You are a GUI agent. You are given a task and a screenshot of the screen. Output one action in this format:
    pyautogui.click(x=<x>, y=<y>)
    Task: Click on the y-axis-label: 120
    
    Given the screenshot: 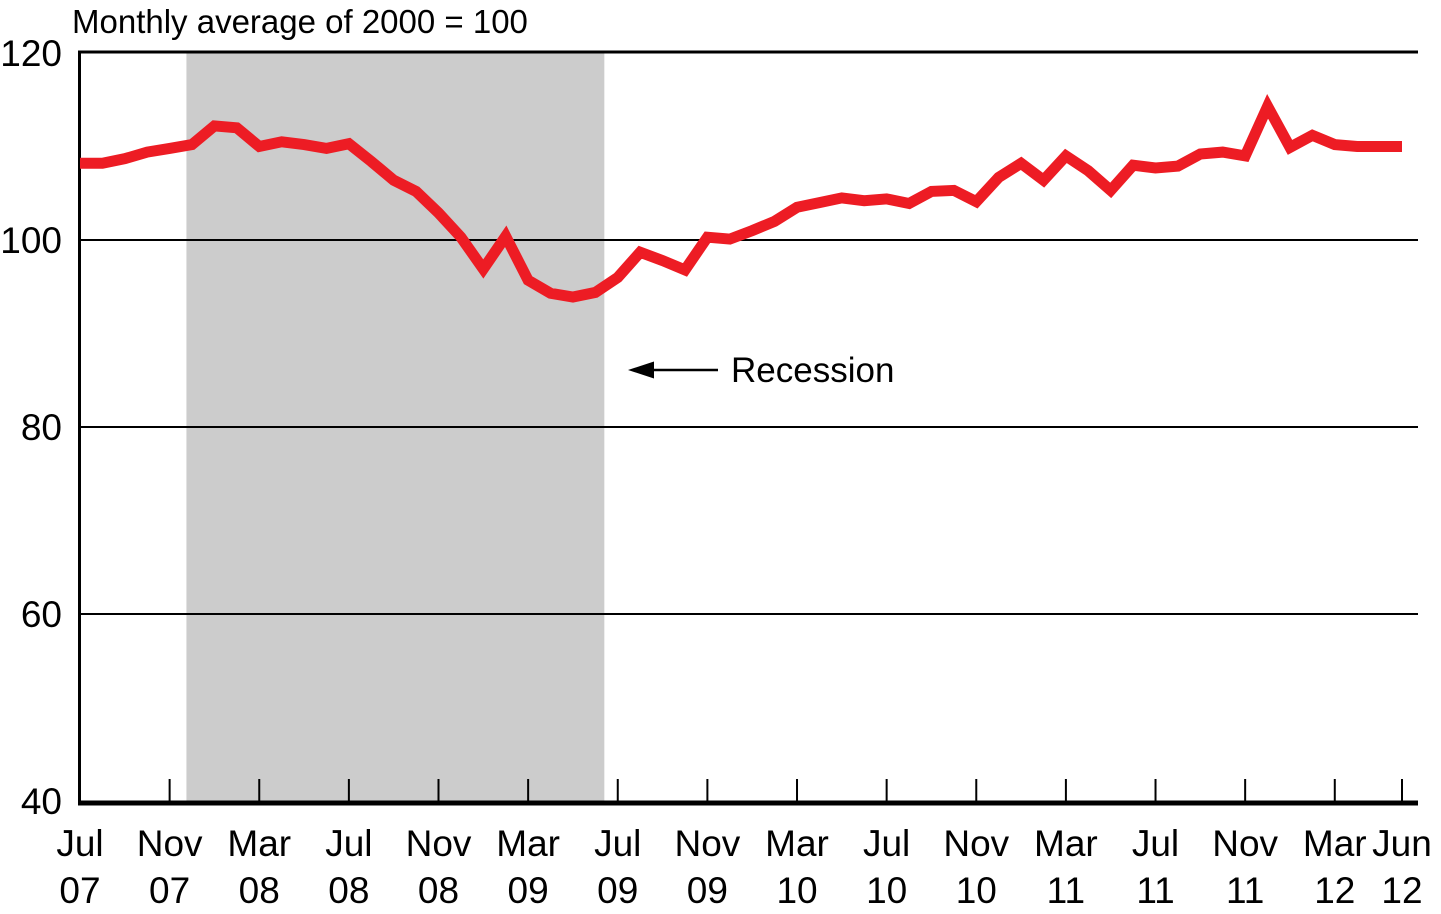 What is the action you would take?
    pyautogui.click(x=31, y=53)
    